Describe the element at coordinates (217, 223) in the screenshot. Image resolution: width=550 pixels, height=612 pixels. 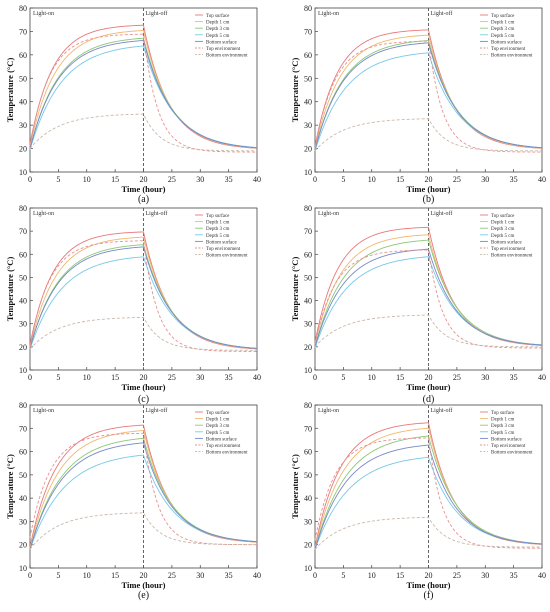
I see `legend-entry: Depth 1 cm` at that location.